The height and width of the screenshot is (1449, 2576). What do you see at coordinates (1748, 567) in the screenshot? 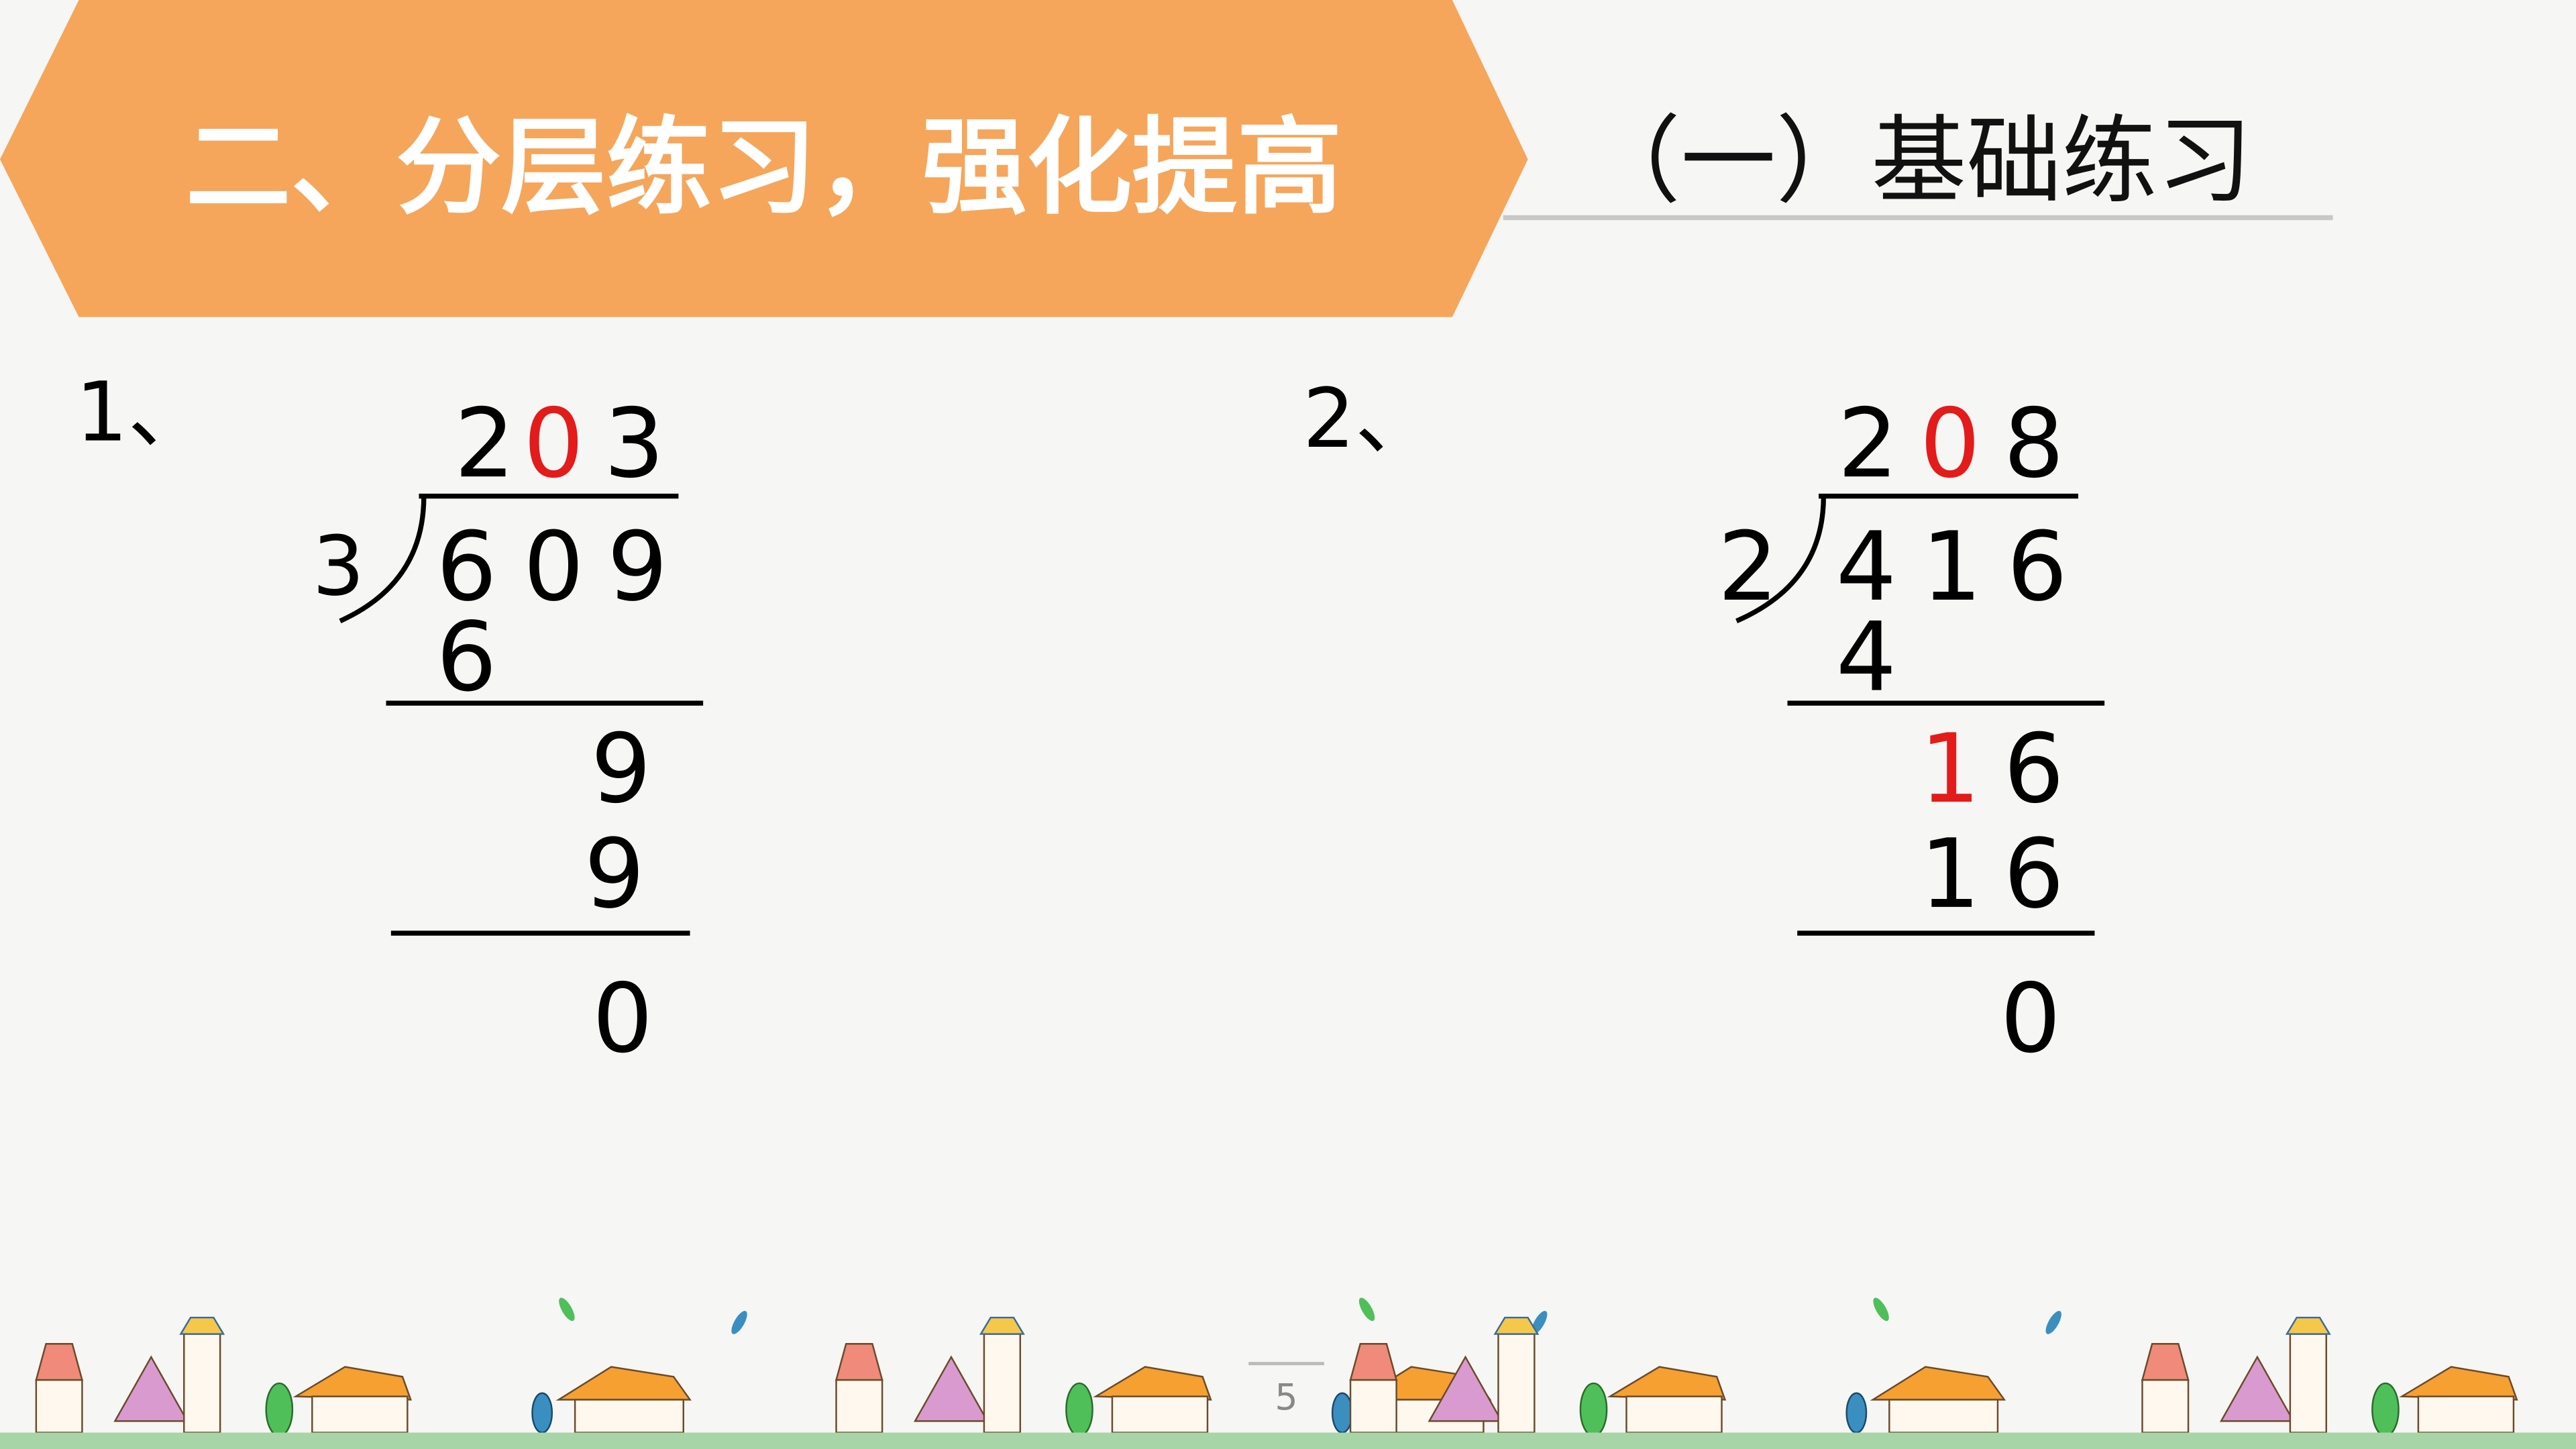
I see `divisor: 2` at bounding box center [1748, 567].